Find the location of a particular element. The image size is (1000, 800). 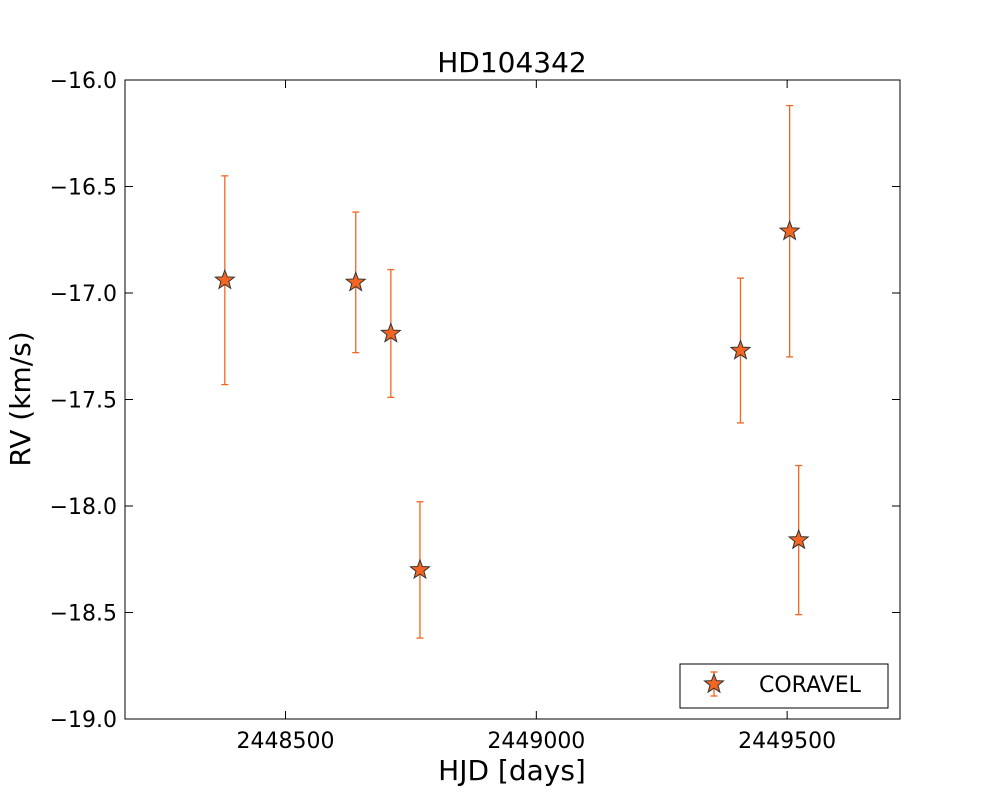

legend: CORAVEL is located at coordinates (784, 686).